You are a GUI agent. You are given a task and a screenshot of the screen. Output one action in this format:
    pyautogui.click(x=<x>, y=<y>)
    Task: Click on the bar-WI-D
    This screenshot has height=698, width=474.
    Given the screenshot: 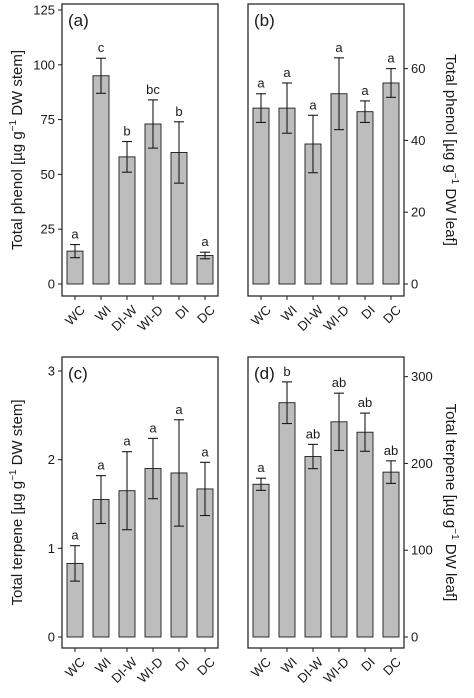 What is the action you would take?
    pyautogui.click(x=339, y=529)
    